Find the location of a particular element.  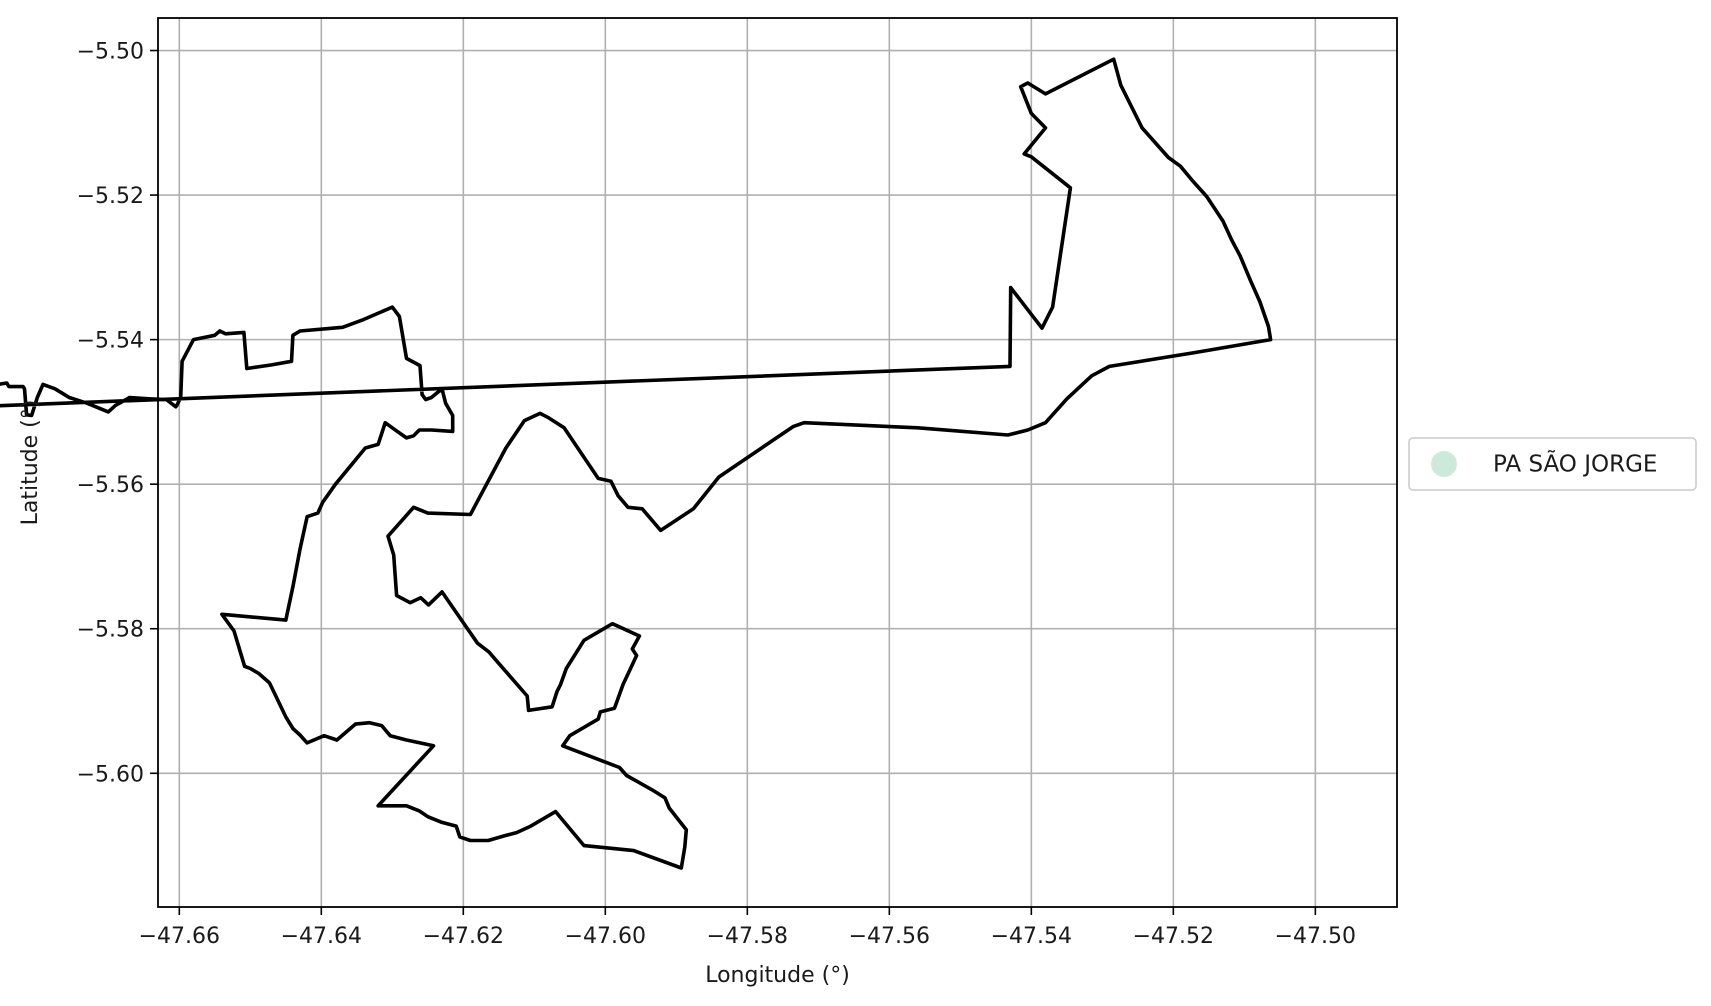

y-axis: −5.50 −5.52 −5.54 −5.56 −5.58 −5.60 is located at coordinates (117, 413).